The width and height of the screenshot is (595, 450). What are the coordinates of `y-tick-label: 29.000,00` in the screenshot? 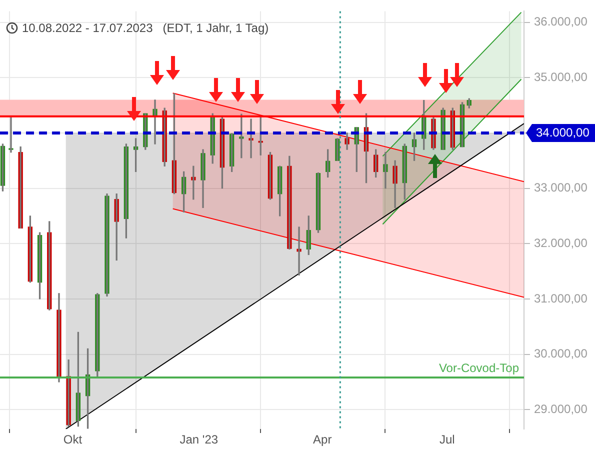 It's located at (561, 409).